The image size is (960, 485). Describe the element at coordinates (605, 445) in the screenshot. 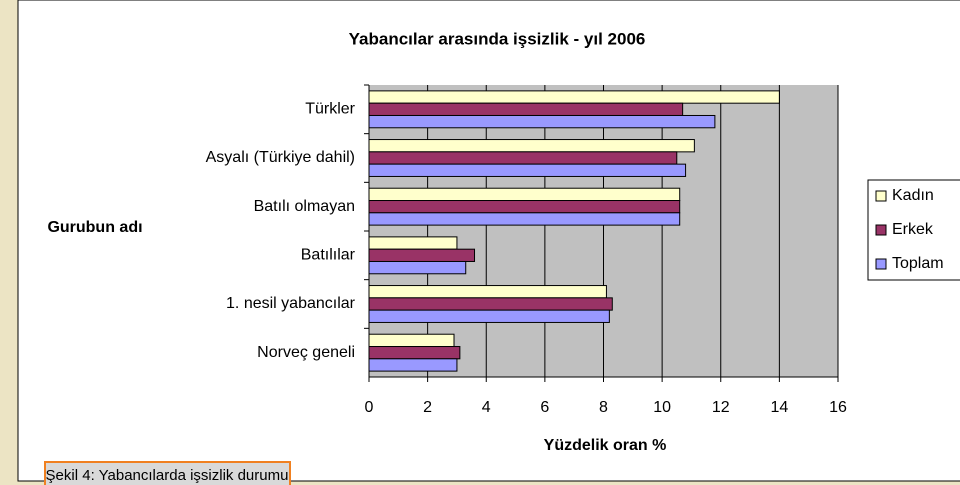

I see `x-axis-label: Yüzdelik oran %` at that location.